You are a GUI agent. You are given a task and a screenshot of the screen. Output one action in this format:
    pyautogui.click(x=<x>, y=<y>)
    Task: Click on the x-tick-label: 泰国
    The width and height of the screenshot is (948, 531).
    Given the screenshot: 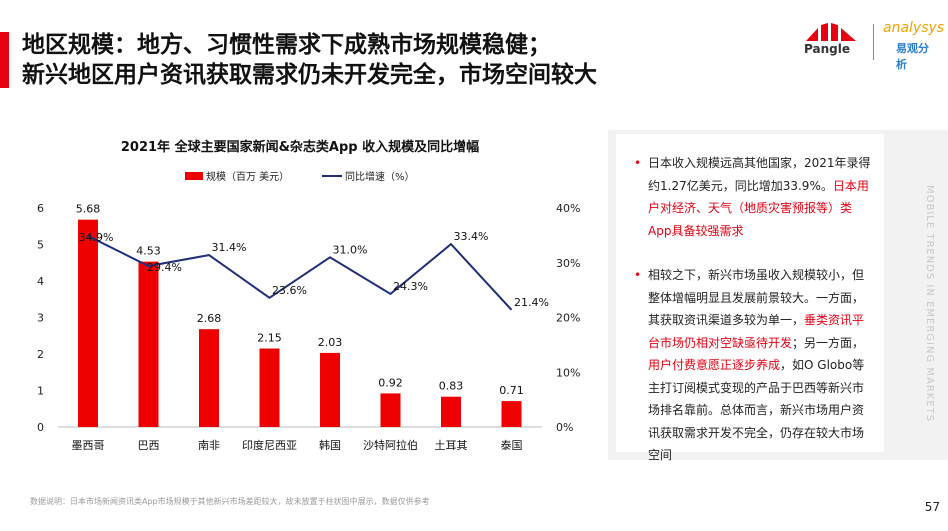 What is the action you would take?
    pyautogui.click(x=512, y=444)
    